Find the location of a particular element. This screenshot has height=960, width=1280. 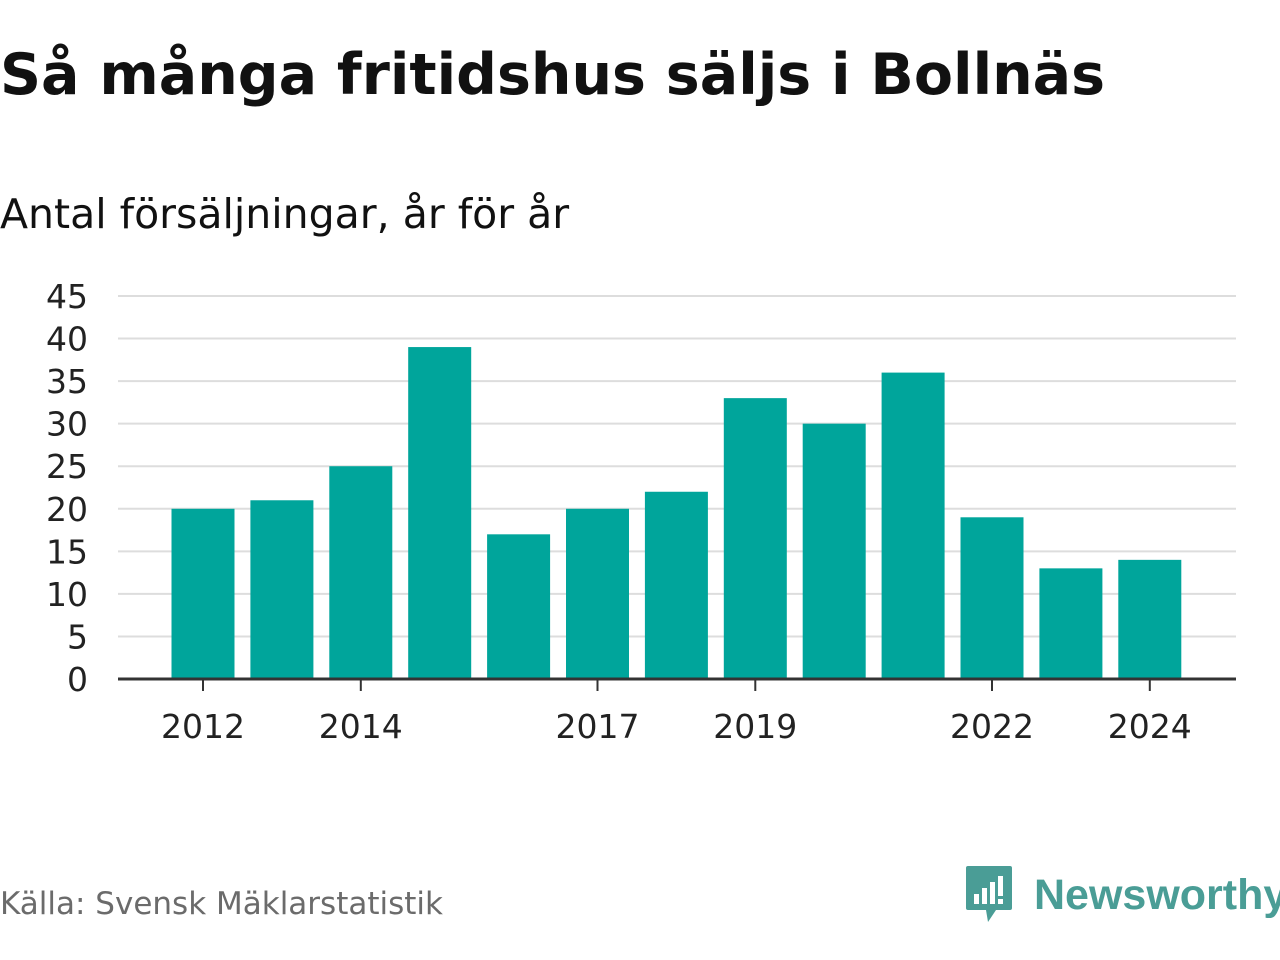

source-note: Källa: Svensk Mäklarstatistik is located at coordinates (221, 904).